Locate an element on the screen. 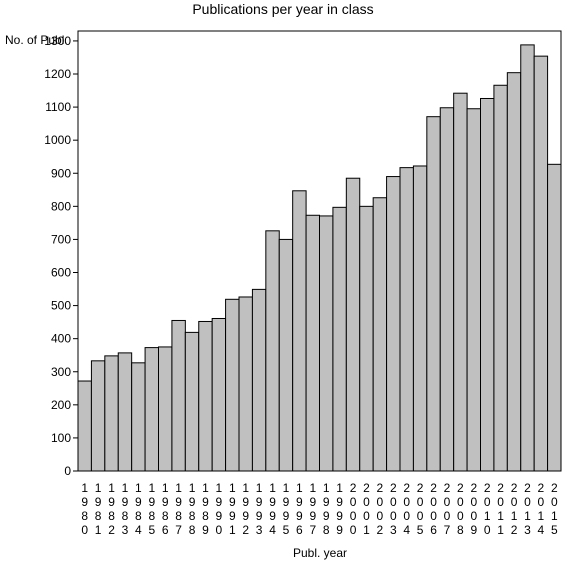 This screenshot has height=567, width=567. y-tick-label: 500 is located at coordinates (61, 306).